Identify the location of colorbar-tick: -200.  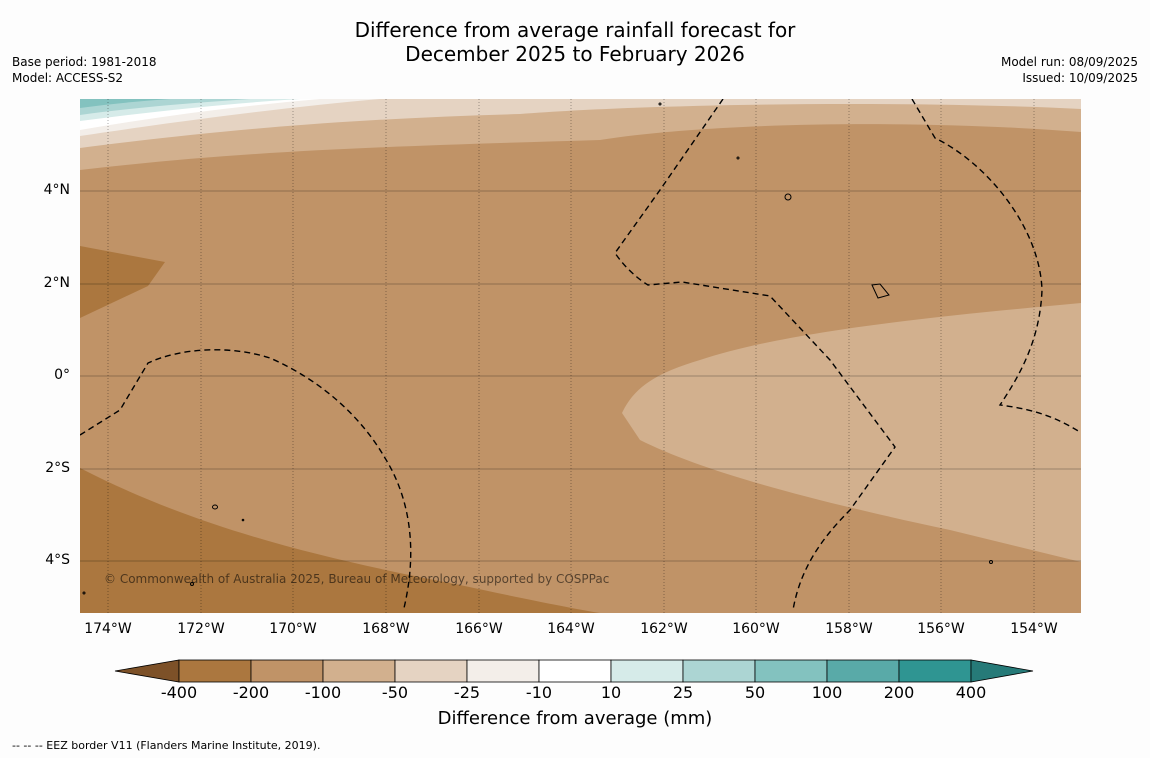
(251, 692).